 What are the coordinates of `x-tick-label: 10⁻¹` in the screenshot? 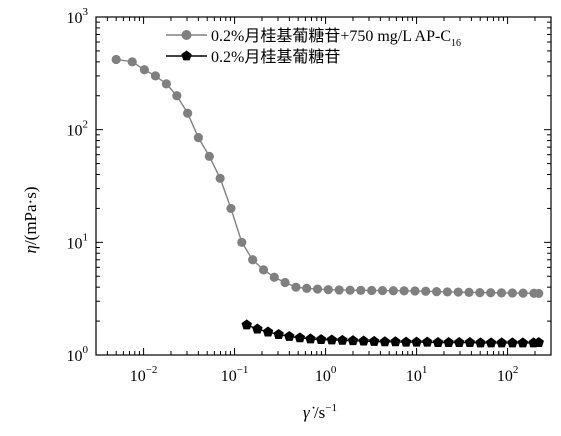 It's located at (235, 374).